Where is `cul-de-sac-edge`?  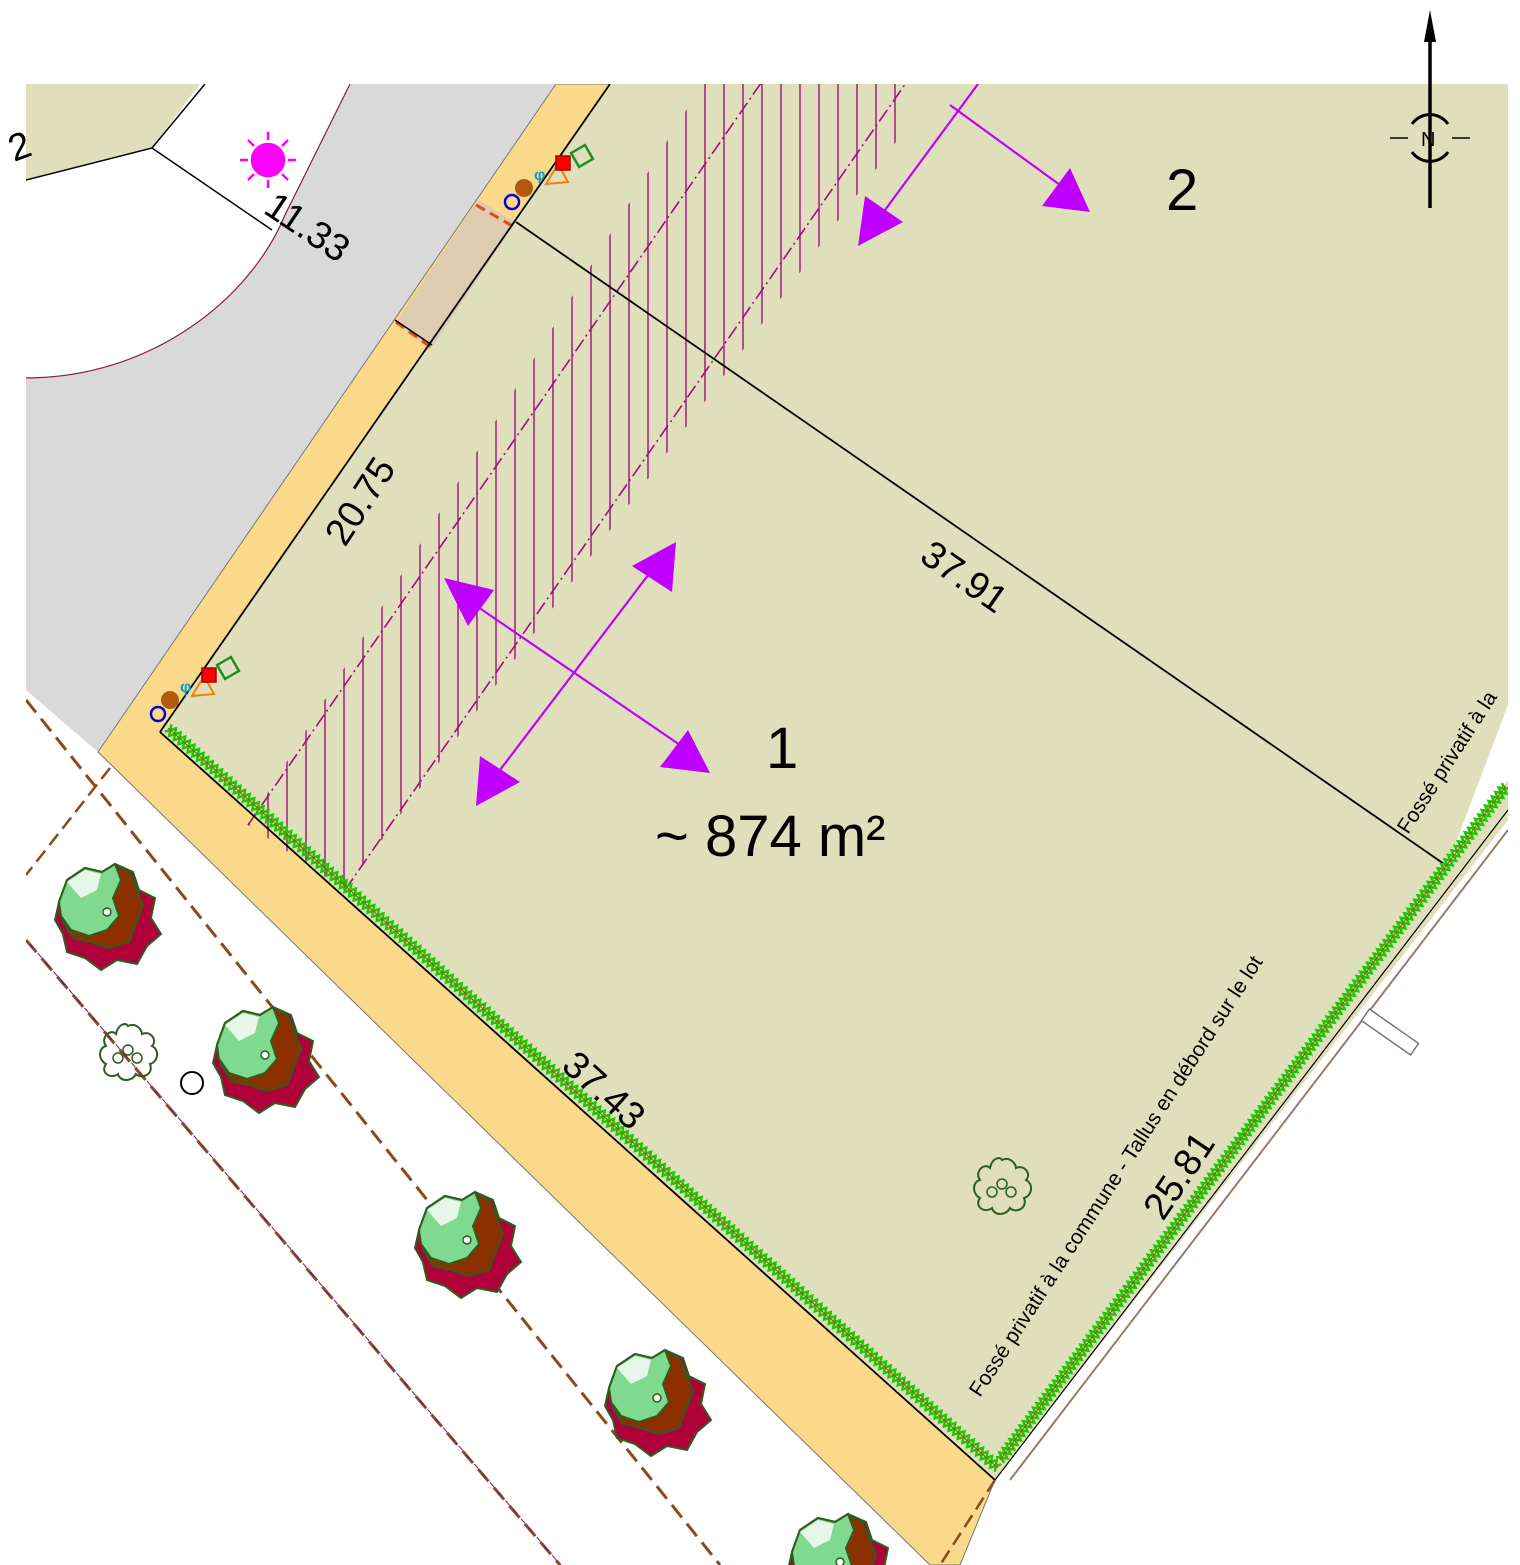 cul-de-sac-edge is located at coordinates (188, 231).